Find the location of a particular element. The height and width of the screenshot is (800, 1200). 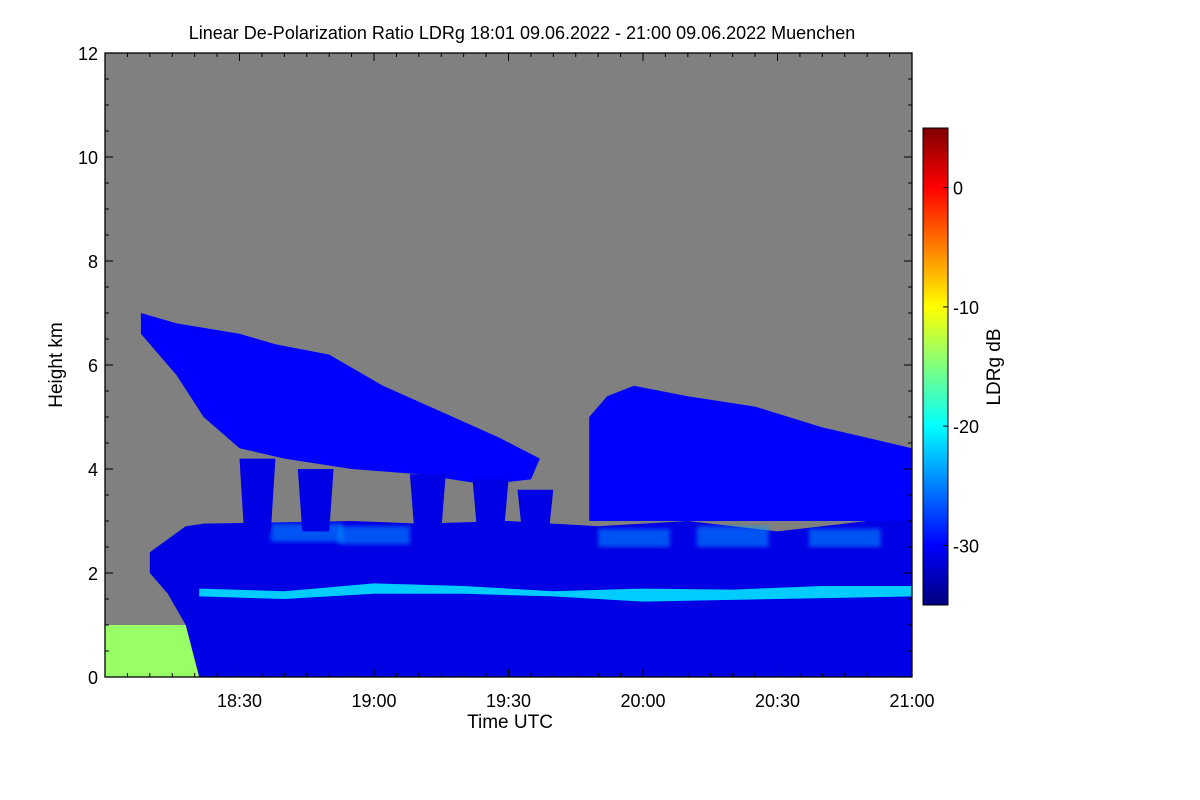

x-tick-label: 19:00 is located at coordinates (373, 701).